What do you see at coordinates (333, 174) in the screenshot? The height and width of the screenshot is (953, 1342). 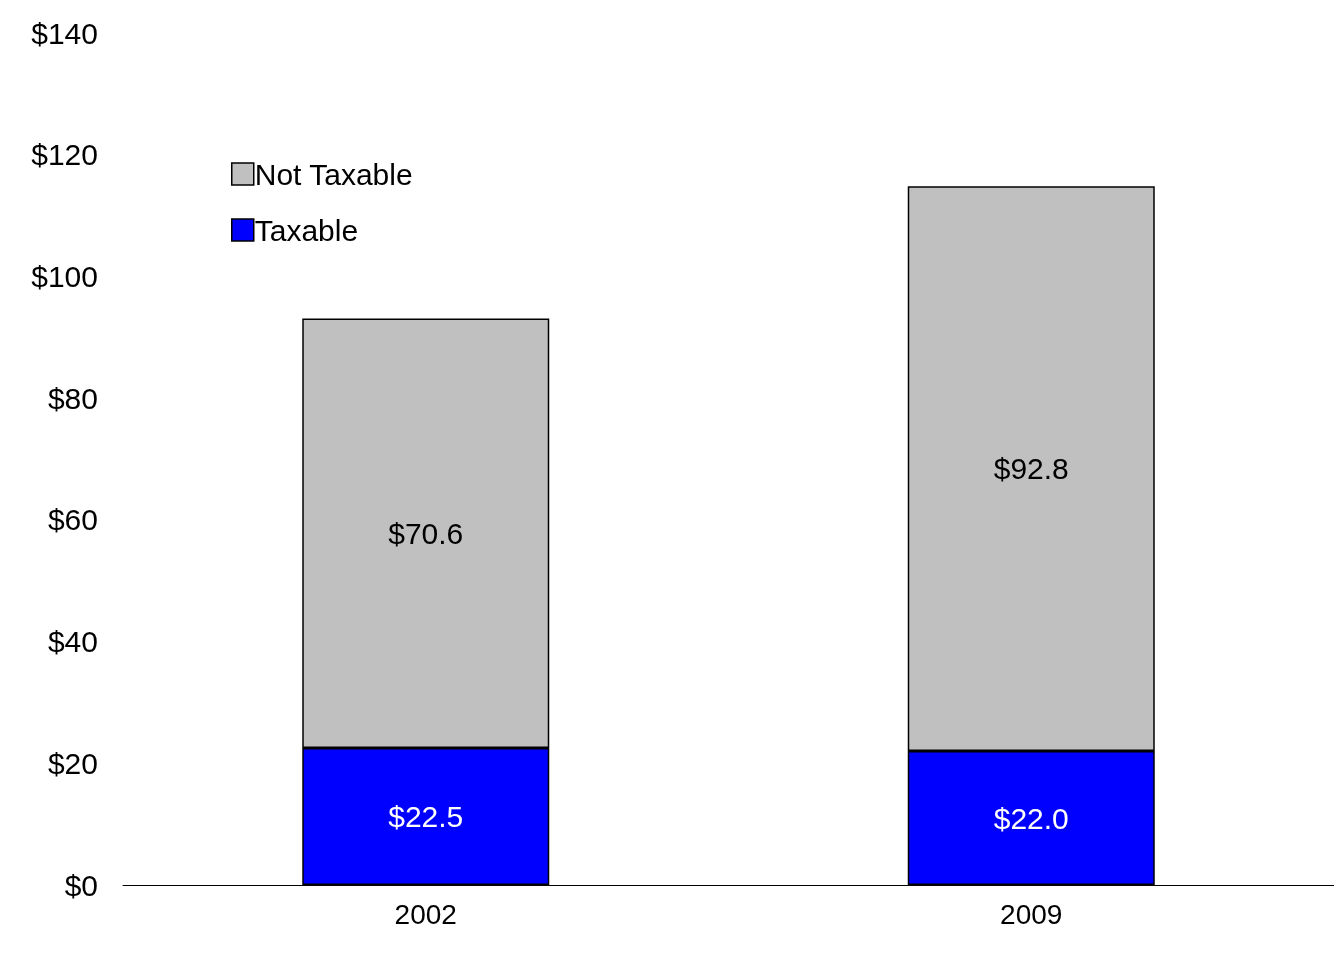 I see `legend-label: Not Taxable` at bounding box center [333, 174].